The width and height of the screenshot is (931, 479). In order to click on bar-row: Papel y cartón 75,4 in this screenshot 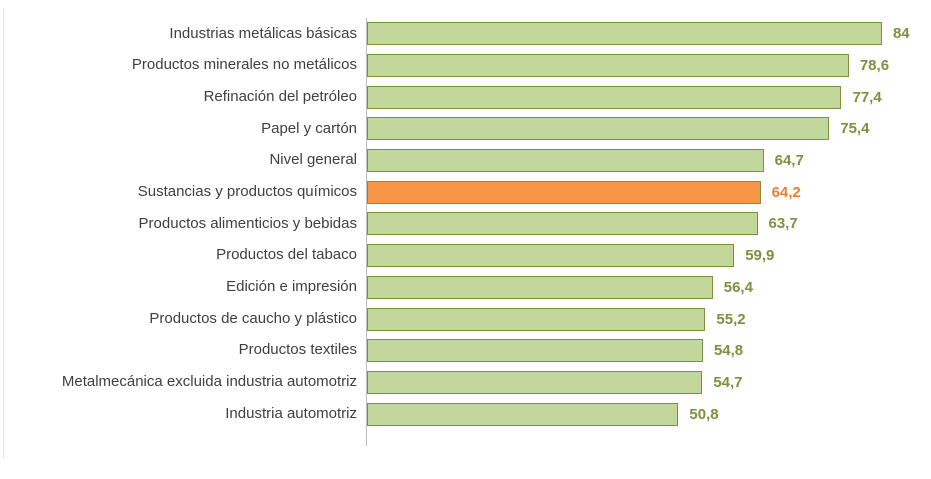, I will do `click(465, 129)`.